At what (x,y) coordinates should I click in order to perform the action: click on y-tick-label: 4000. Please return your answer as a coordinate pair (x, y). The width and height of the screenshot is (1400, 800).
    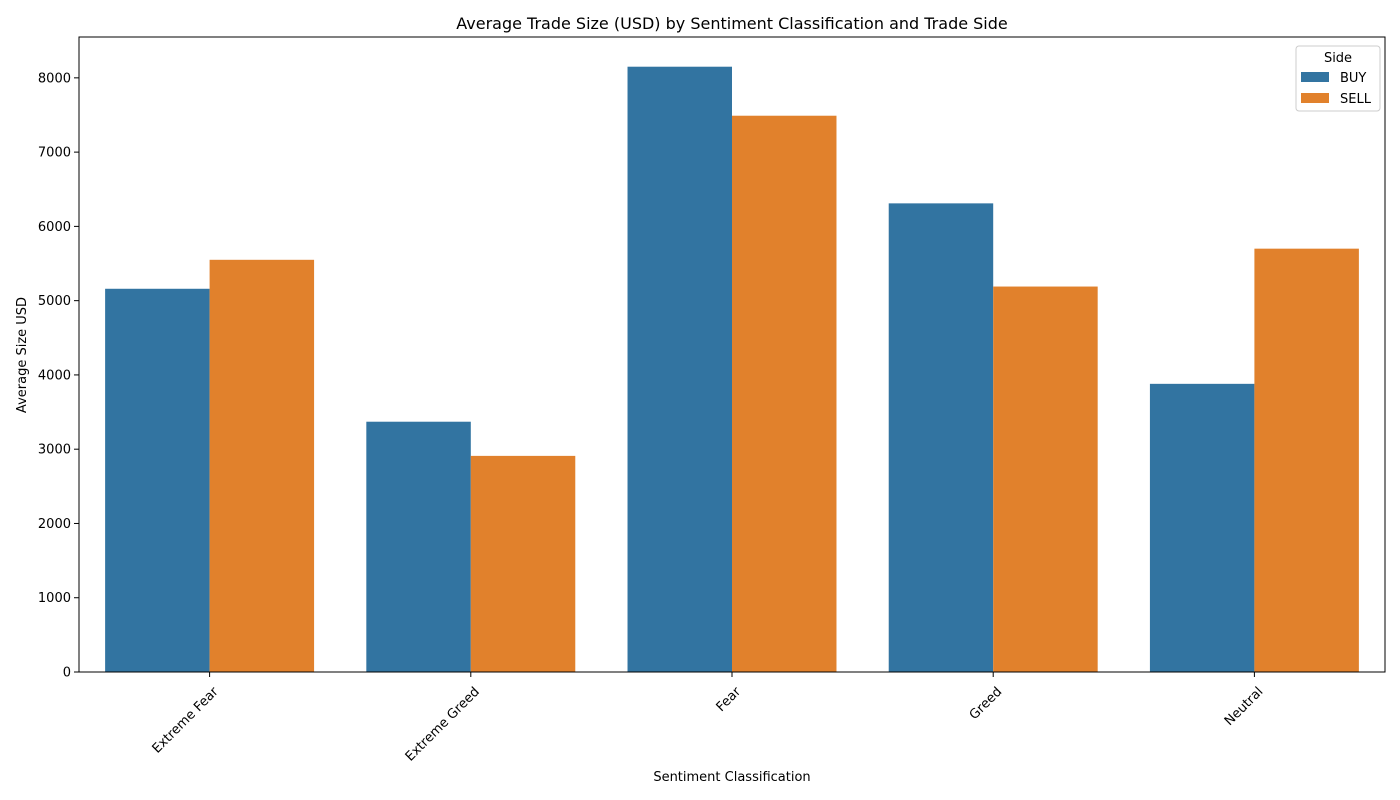
    Looking at the image, I should click on (54, 375).